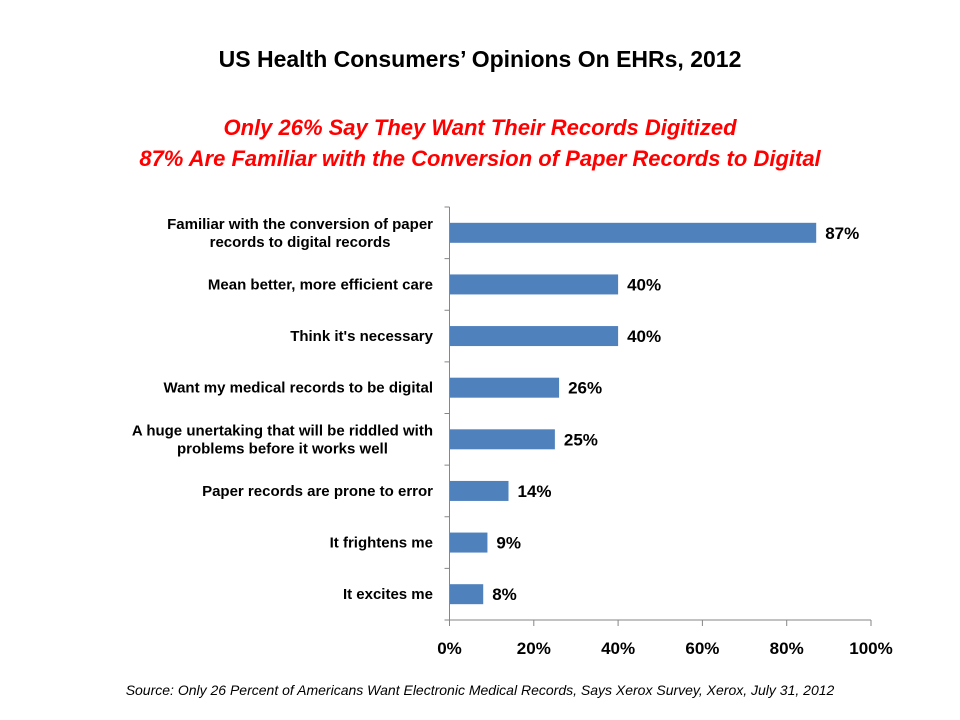  I want to click on category-label-line: problems before it works well, so click(282, 448).